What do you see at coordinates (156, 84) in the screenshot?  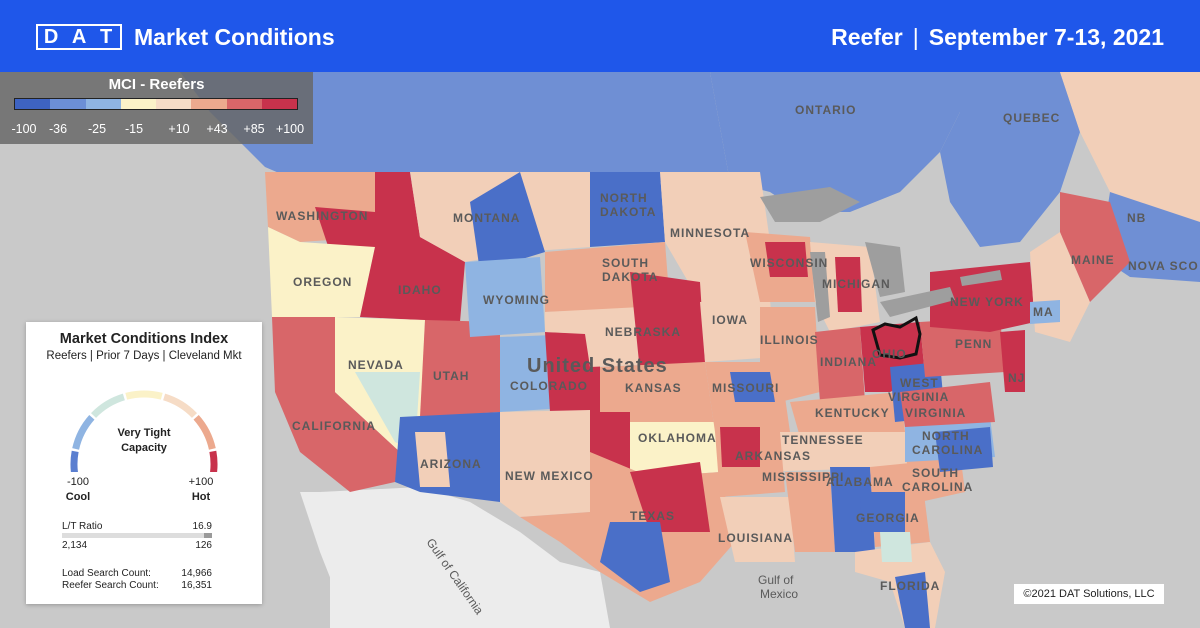 I see `scale-title: MCI - Reefers` at bounding box center [156, 84].